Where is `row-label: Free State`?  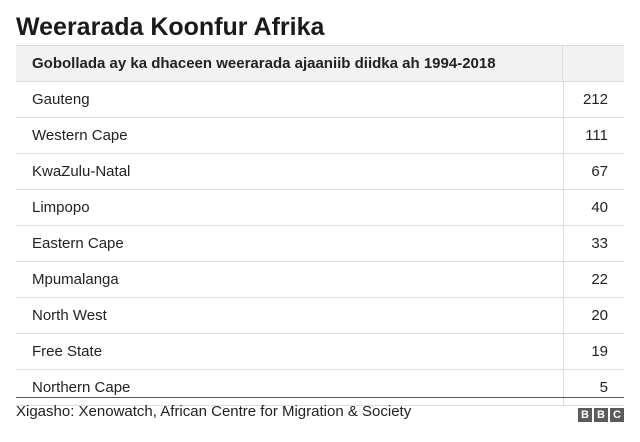 row-label: Free State is located at coordinates (67, 351).